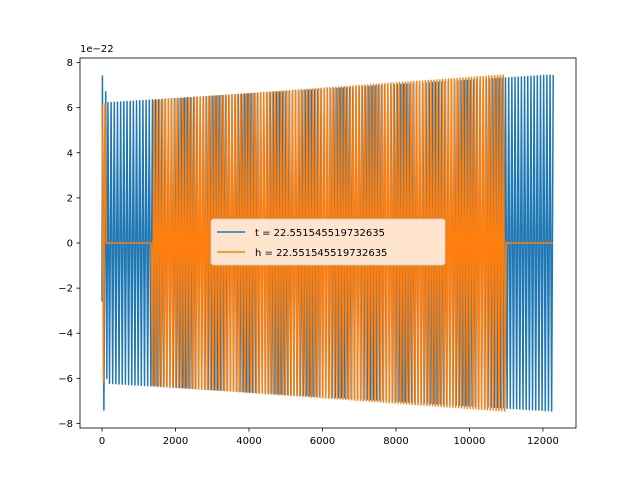 The height and width of the screenshot is (480, 640). Describe the element at coordinates (102, 441) in the screenshot. I see `x-tick-label: 0` at that location.